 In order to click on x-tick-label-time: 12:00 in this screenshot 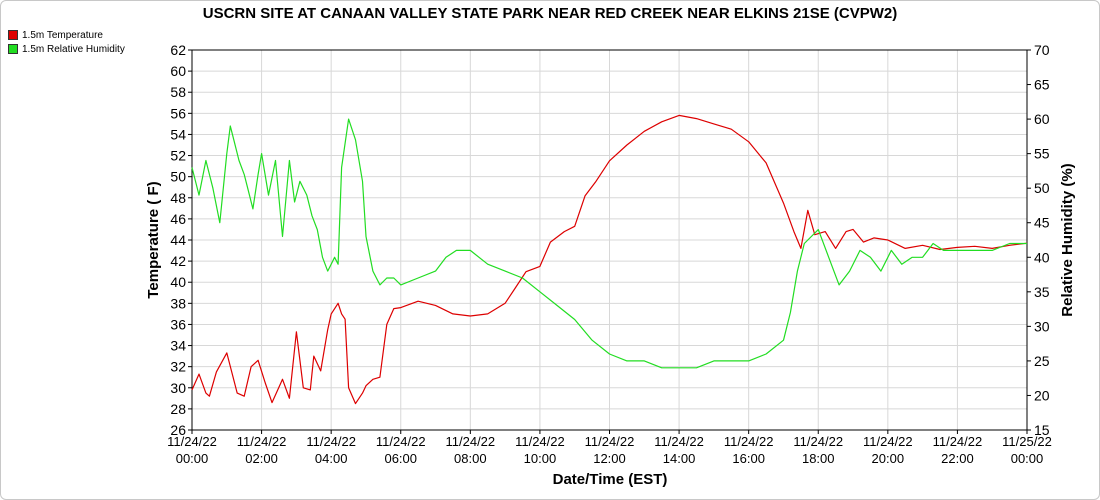, I will do `click(609, 458)`.